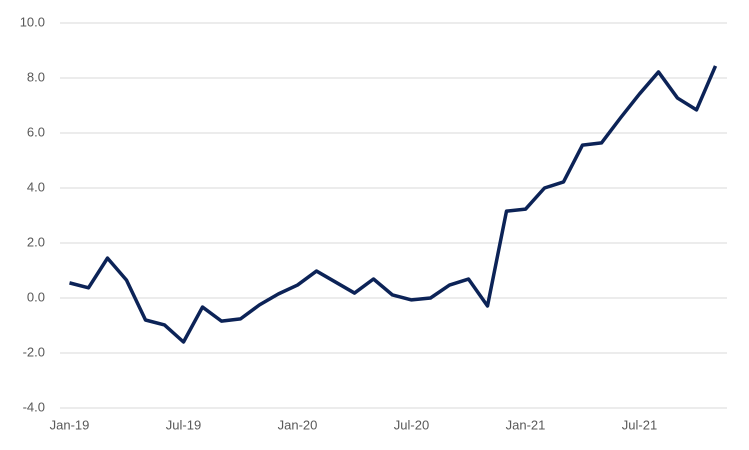  What do you see at coordinates (34, 351) in the screenshot?
I see `y-tick-label: -2.0` at bounding box center [34, 351].